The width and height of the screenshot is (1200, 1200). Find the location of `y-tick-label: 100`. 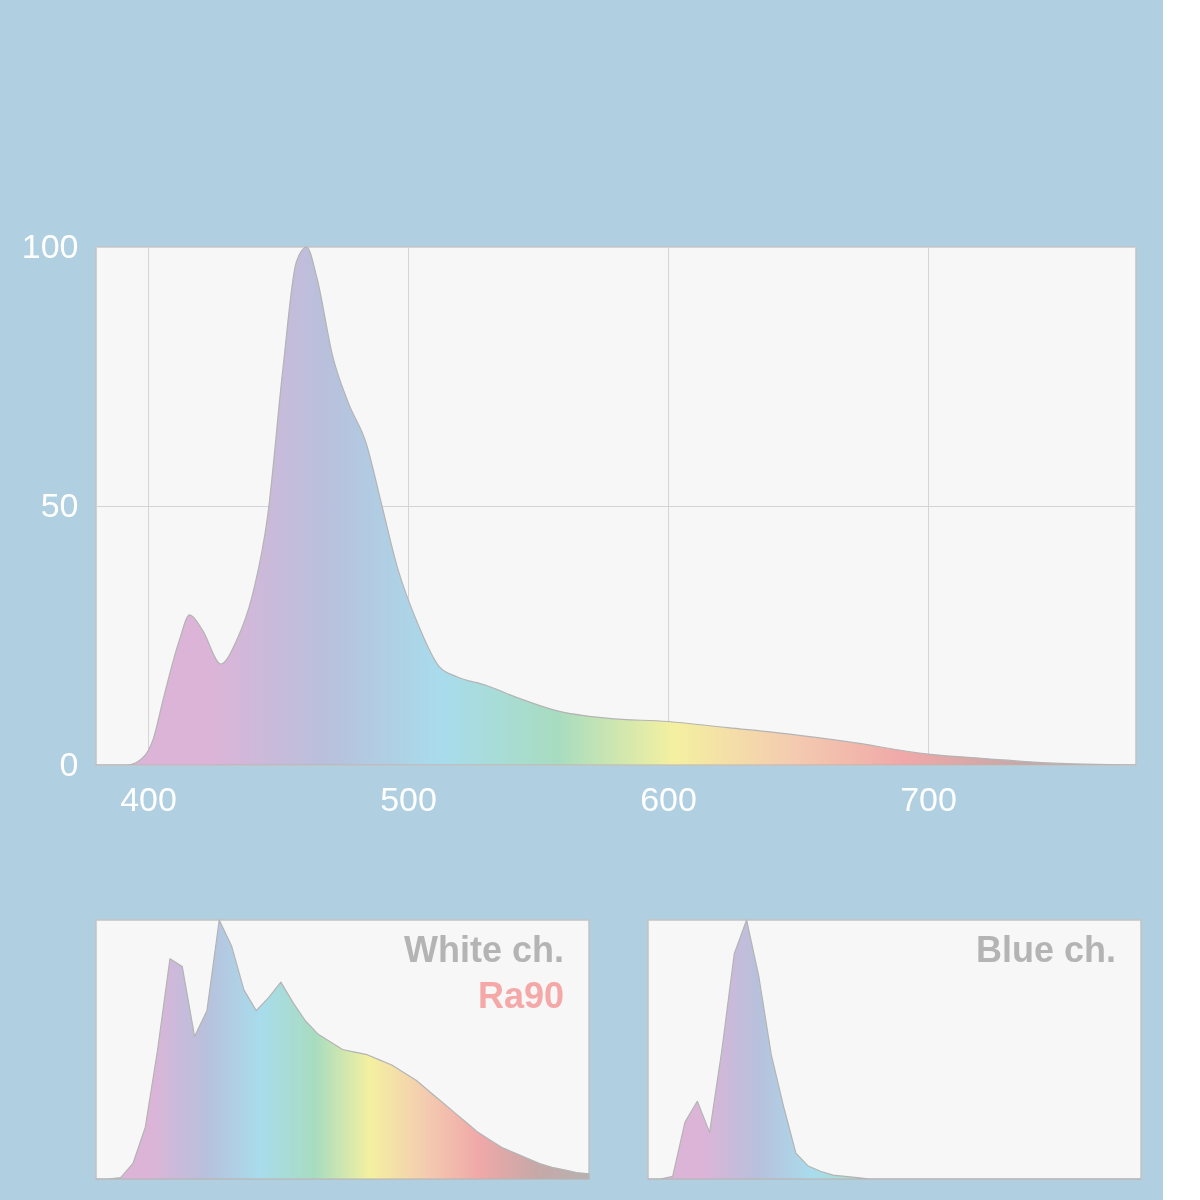

y-tick-label: 100 is located at coordinates (50, 245).